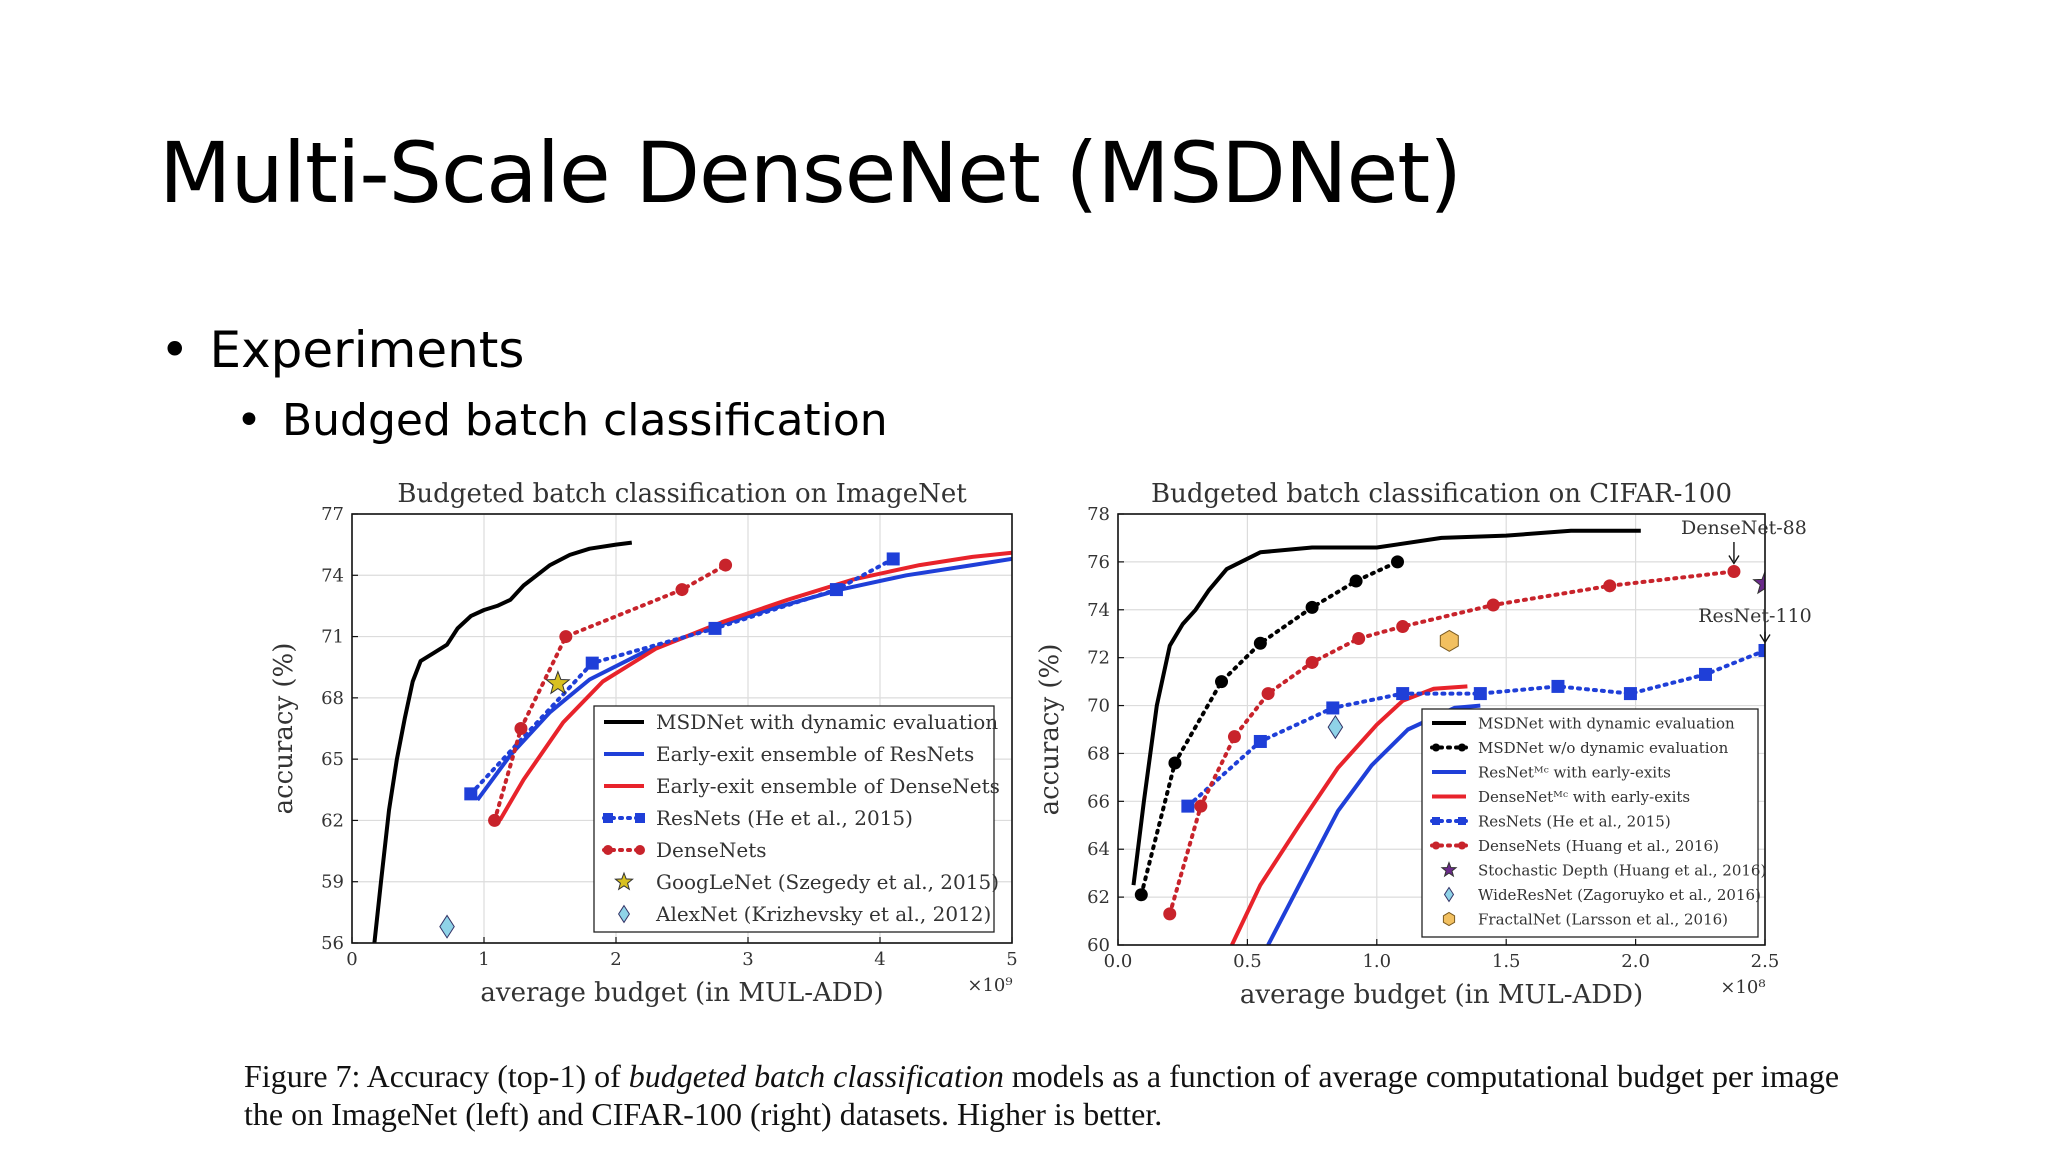  Describe the element at coordinates (1574, 772) in the screenshot. I see `legend-label: ResNetᴹᶜ with early-exits` at that location.